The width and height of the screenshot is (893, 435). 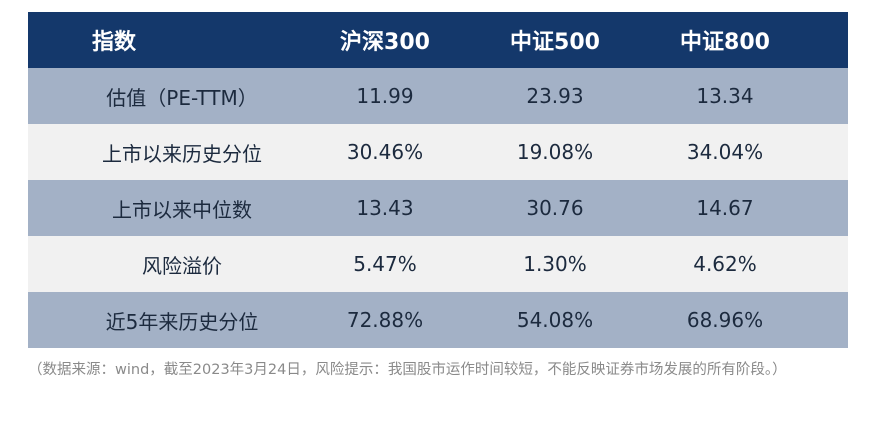 What do you see at coordinates (385, 208) in the screenshot?
I see `table-cell: 13.43` at bounding box center [385, 208].